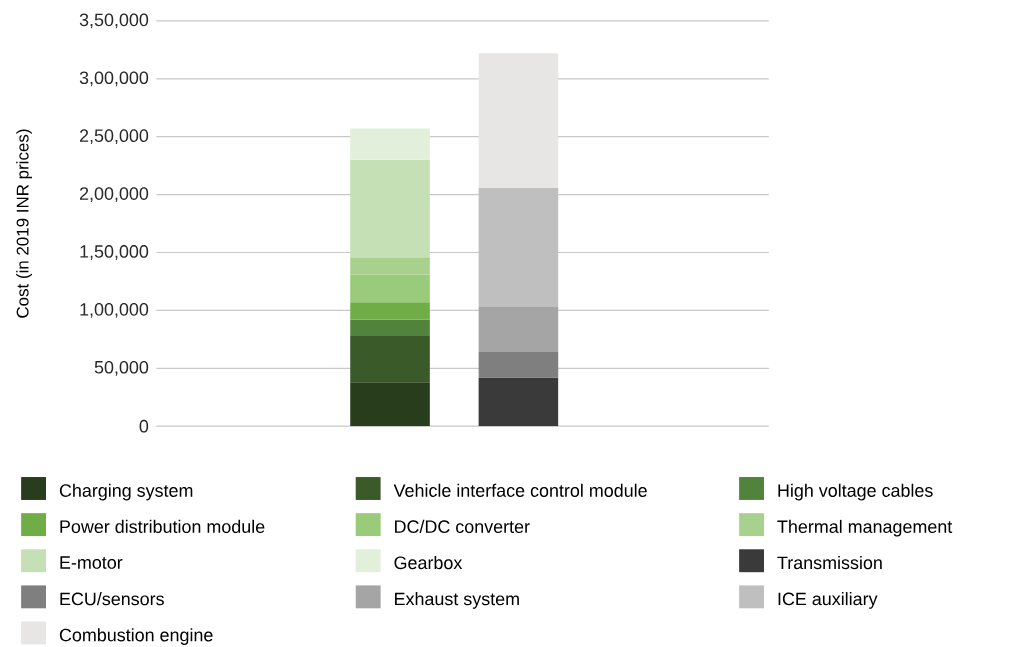 Image resolution: width=1011 pixels, height=647 pixels. Describe the element at coordinates (114, 310) in the screenshot. I see `y-tick-label: 1,00,000` at that location.